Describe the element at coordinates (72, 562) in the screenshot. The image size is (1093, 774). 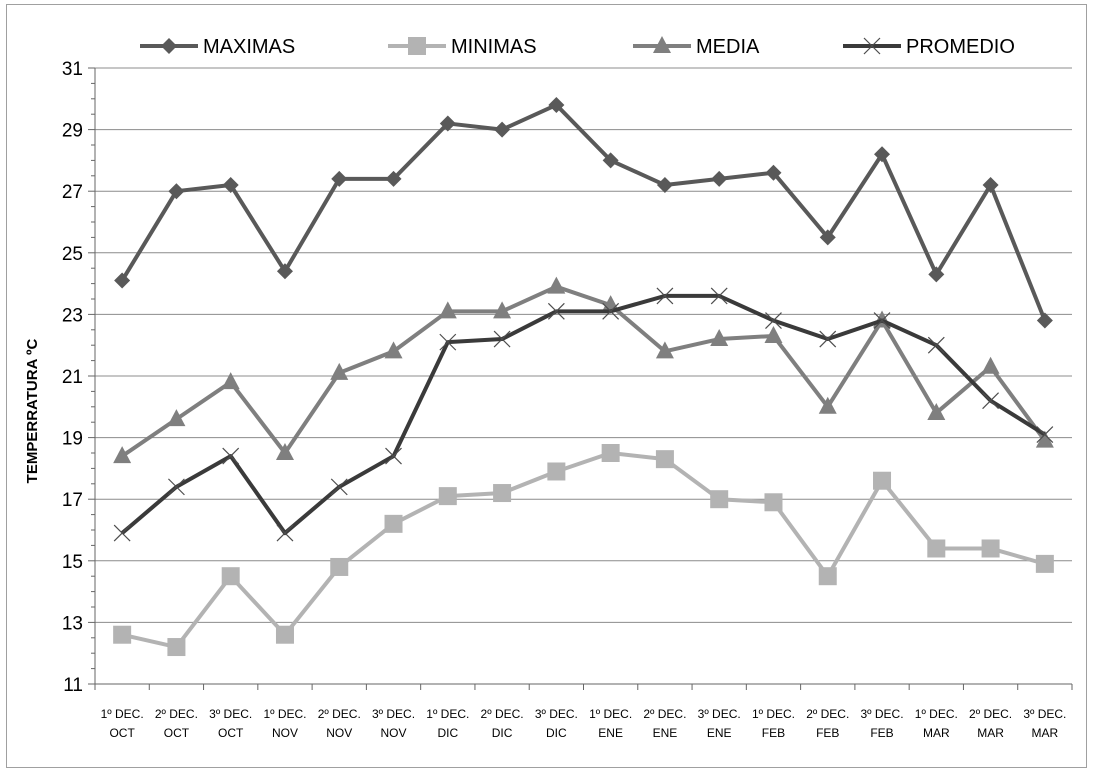
I see `y-tick-label: 15` at that location.